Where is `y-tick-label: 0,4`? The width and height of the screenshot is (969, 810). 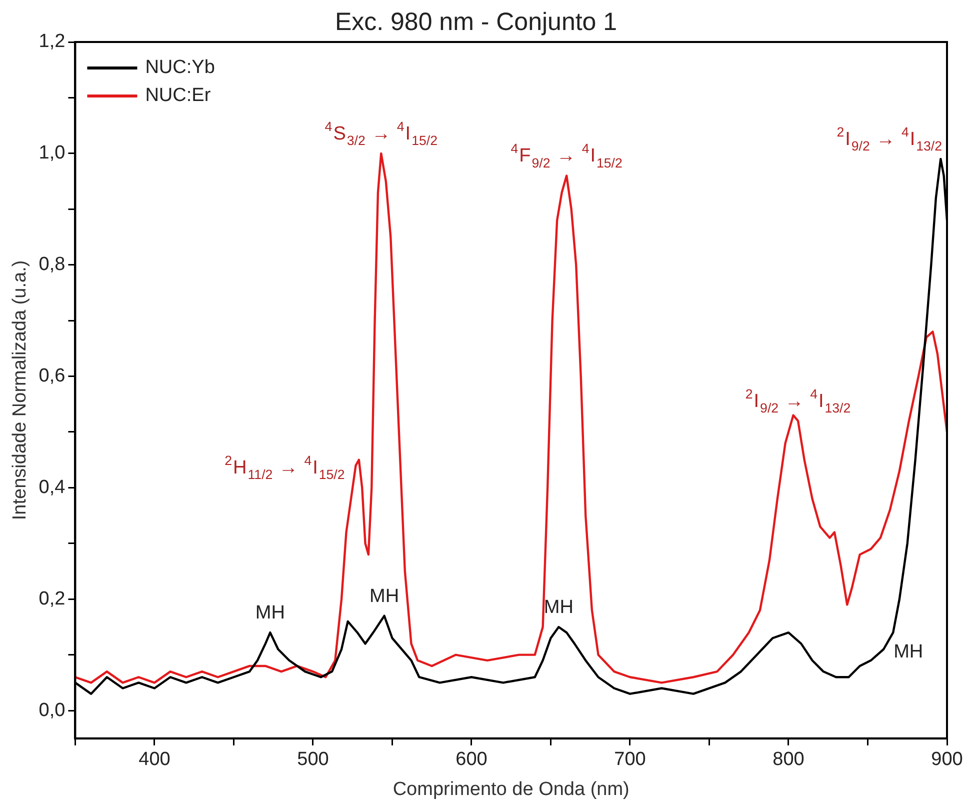 y-tick-label: 0,4 is located at coordinates (52, 487).